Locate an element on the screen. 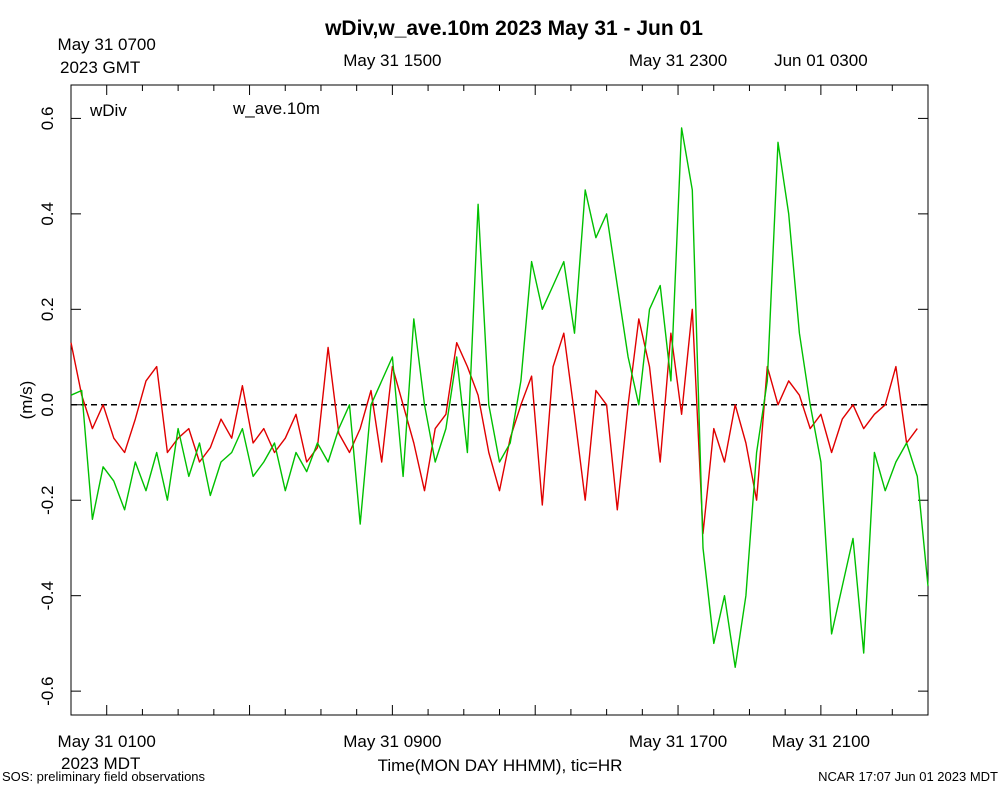 Image resolution: width=1000 pixels, height=800 pixels. y-tick-label: -0.6 is located at coordinates (47, 690).